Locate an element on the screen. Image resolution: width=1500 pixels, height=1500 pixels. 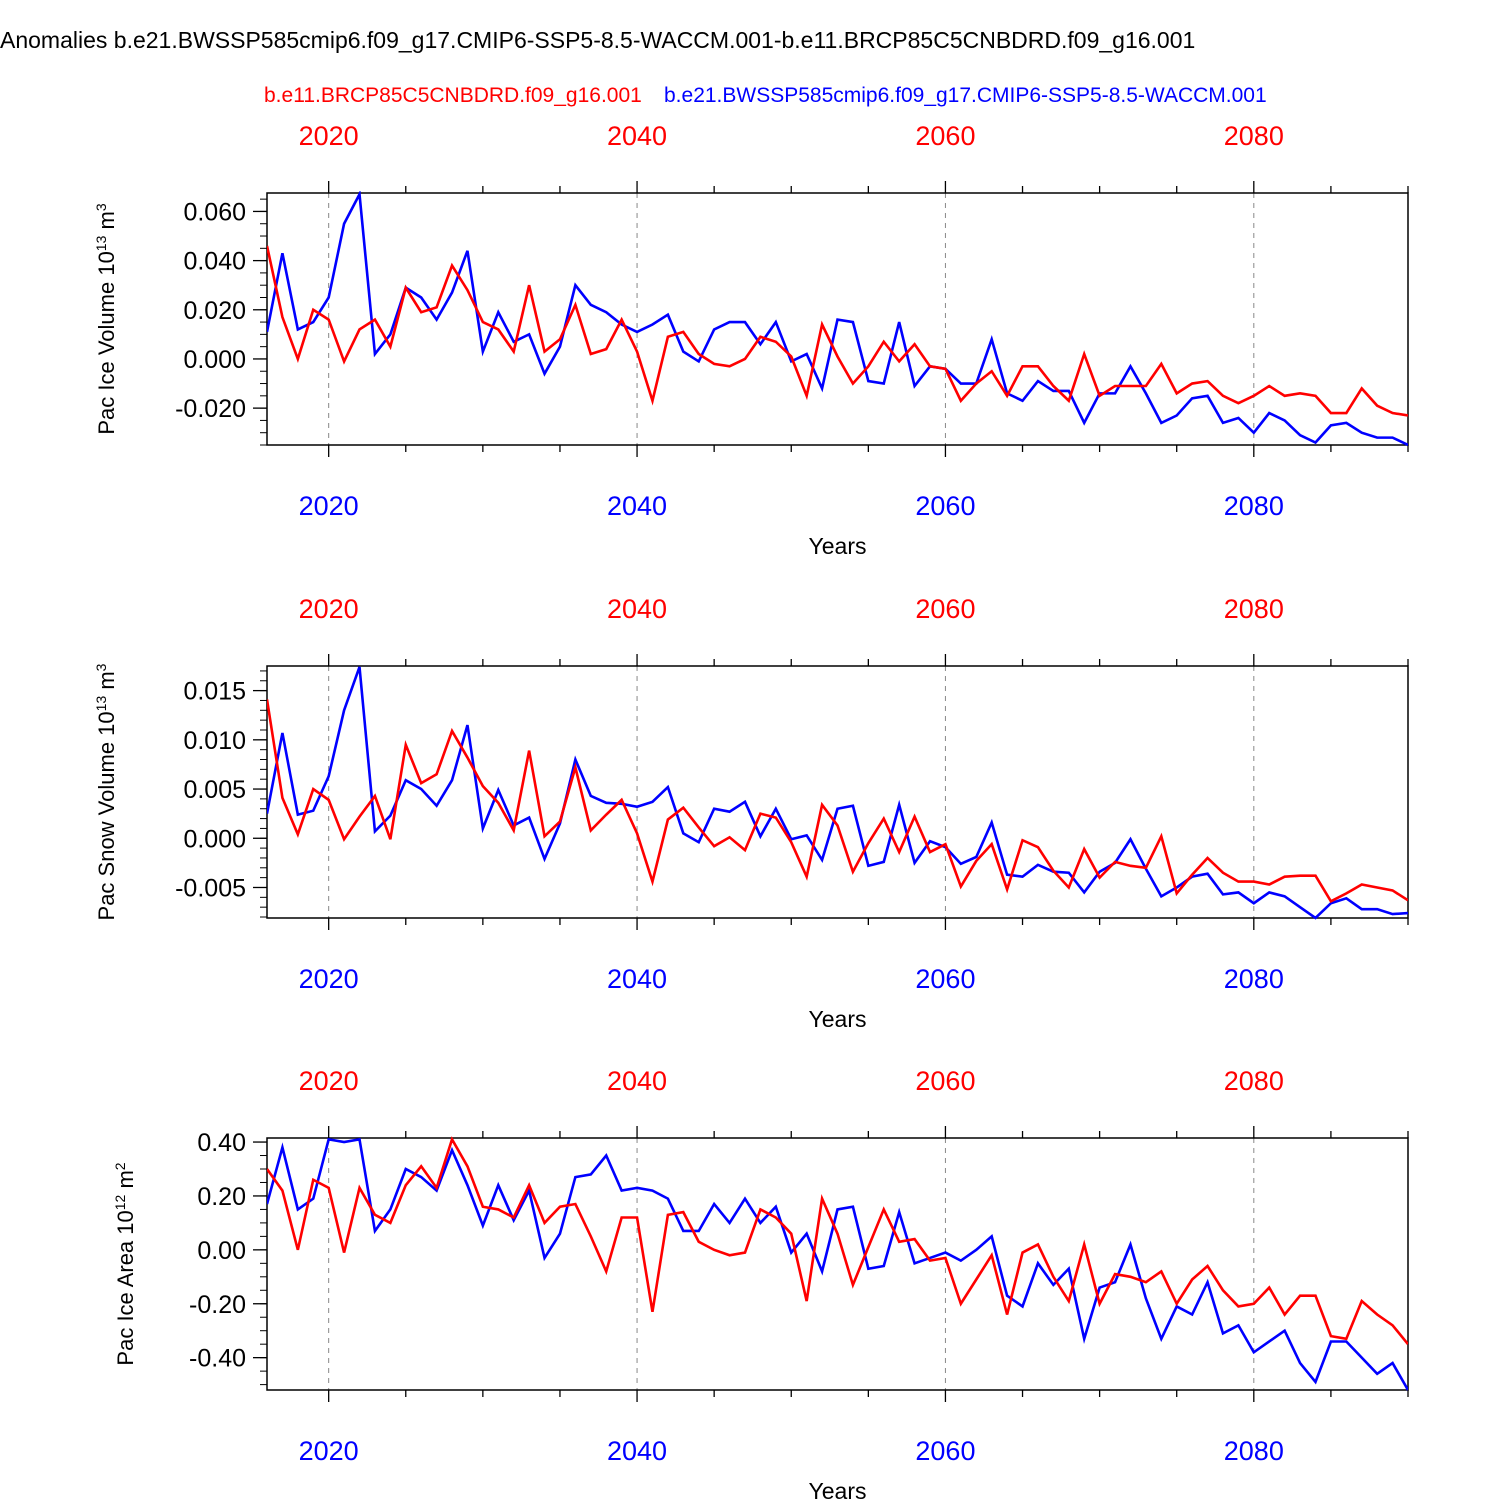
y-axis-label-main: Pac Ice Area 10 is located at coordinates (125, 1287).